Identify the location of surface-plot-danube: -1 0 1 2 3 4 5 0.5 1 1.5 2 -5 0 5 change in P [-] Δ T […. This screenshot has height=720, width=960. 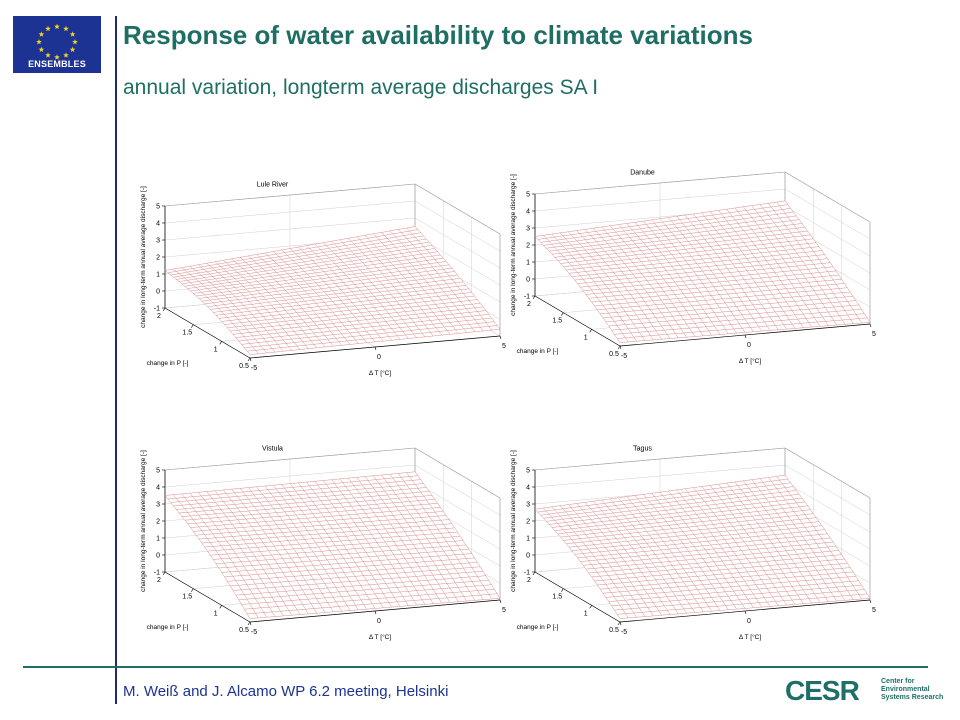
(693, 267).